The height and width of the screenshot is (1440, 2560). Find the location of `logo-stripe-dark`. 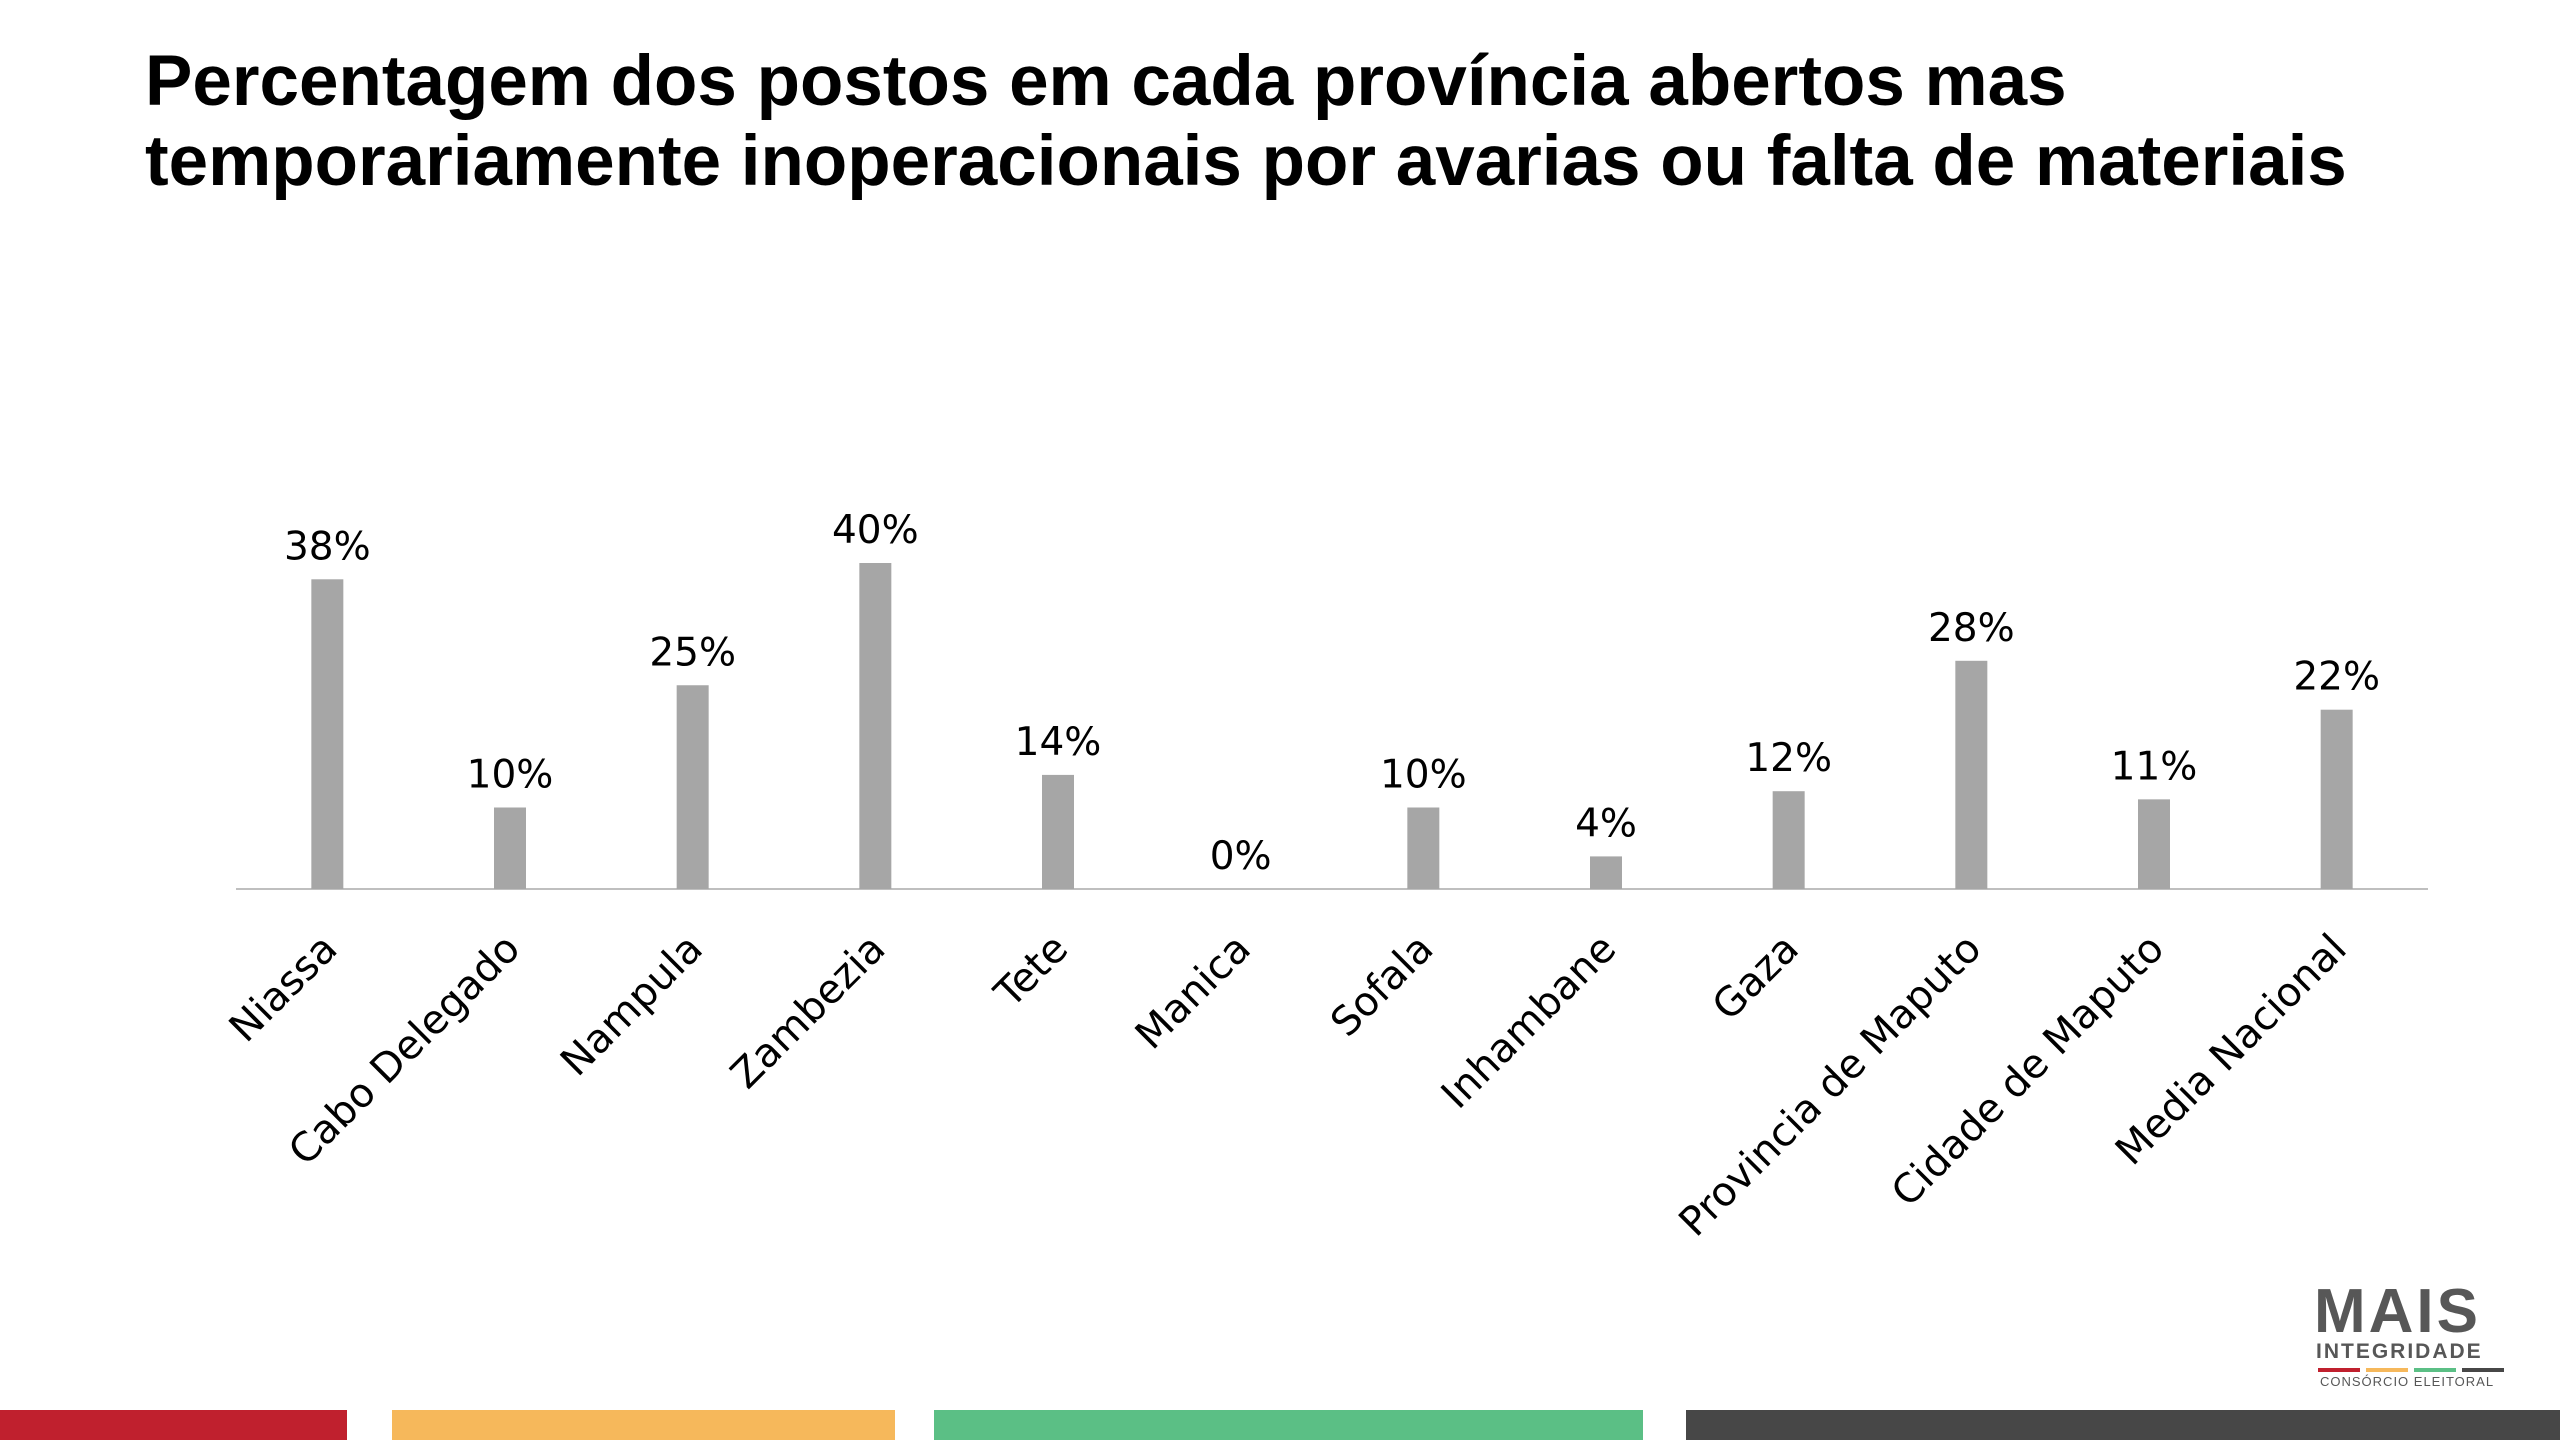

logo-stripe-dark is located at coordinates (2483, 1370).